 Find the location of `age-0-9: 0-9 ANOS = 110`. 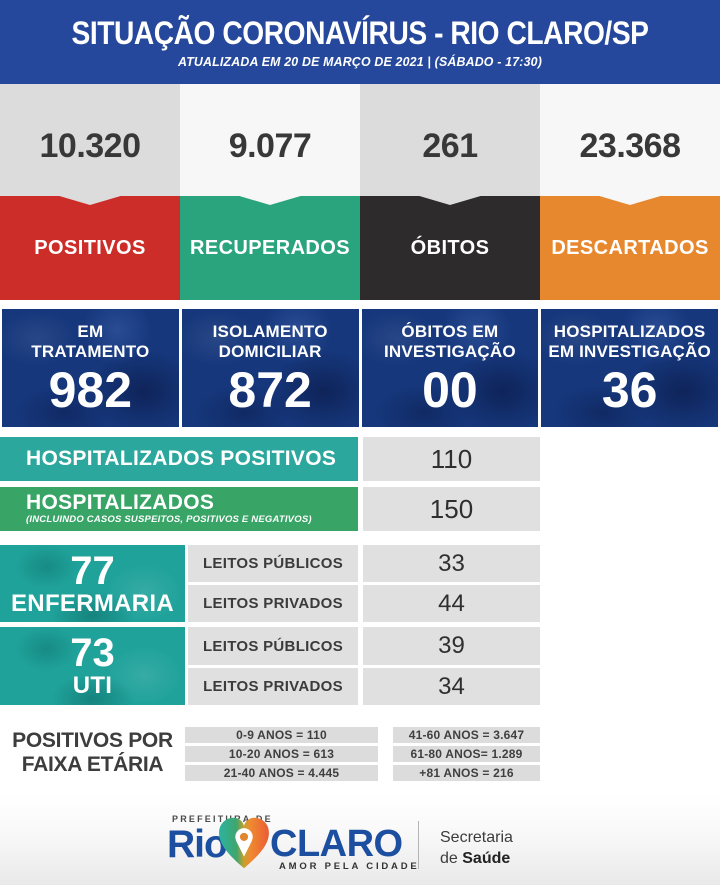

age-0-9: 0-9 ANOS = 110 is located at coordinates (281, 735).